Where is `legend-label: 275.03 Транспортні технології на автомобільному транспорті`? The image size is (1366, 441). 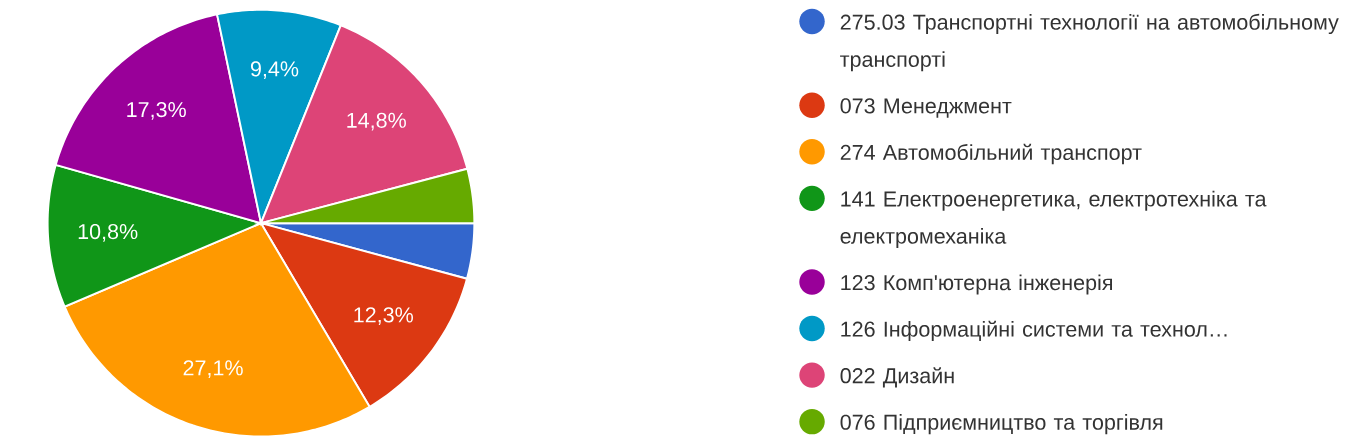 legend-label: 275.03 Транспортні технології на автомобільному транспорті is located at coordinates (1089, 42).